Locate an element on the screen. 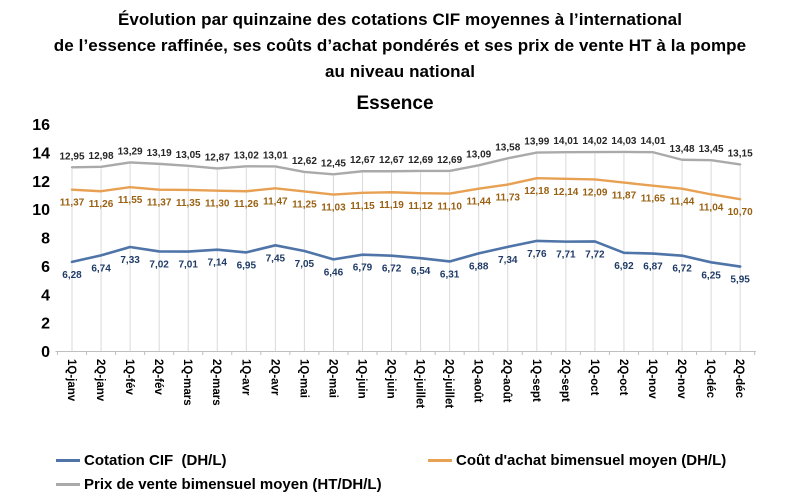  svg-text: 2Q-mars is located at coordinates (216, 382).